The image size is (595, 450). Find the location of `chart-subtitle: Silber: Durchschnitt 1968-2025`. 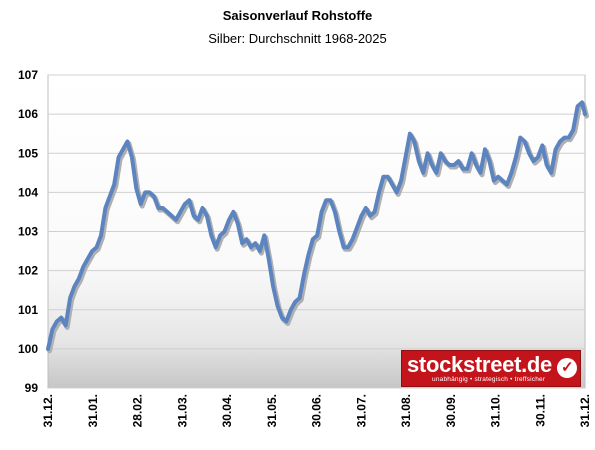

chart-subtitle: Silber: Durchschnitt 1968-2025 is located at coordinates (297, 38).